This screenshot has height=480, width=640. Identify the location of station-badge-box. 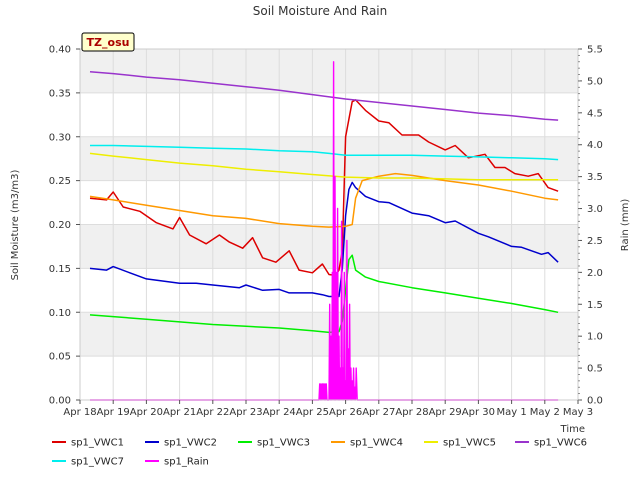
(108, 42).